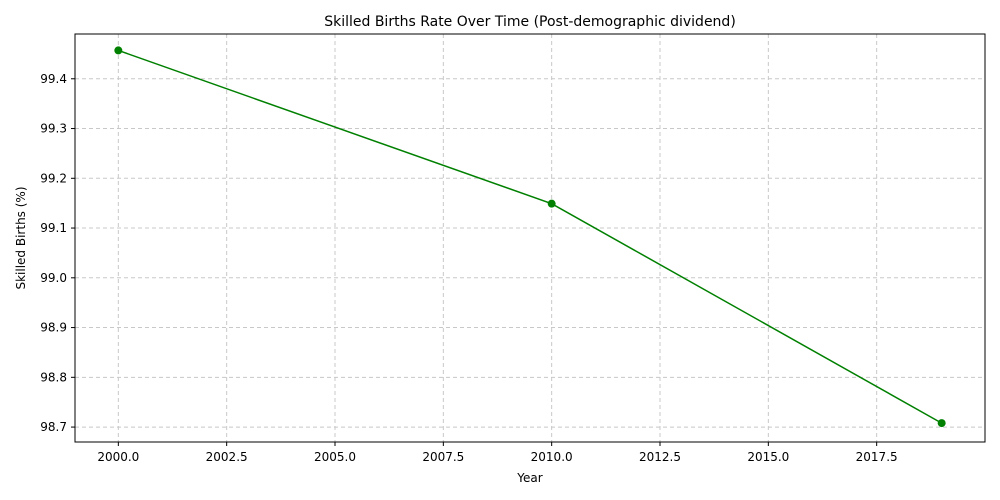 The width and height of the screenshot is (1000, 500). I want to click on x-axis-label: Year, so click(529, 478).